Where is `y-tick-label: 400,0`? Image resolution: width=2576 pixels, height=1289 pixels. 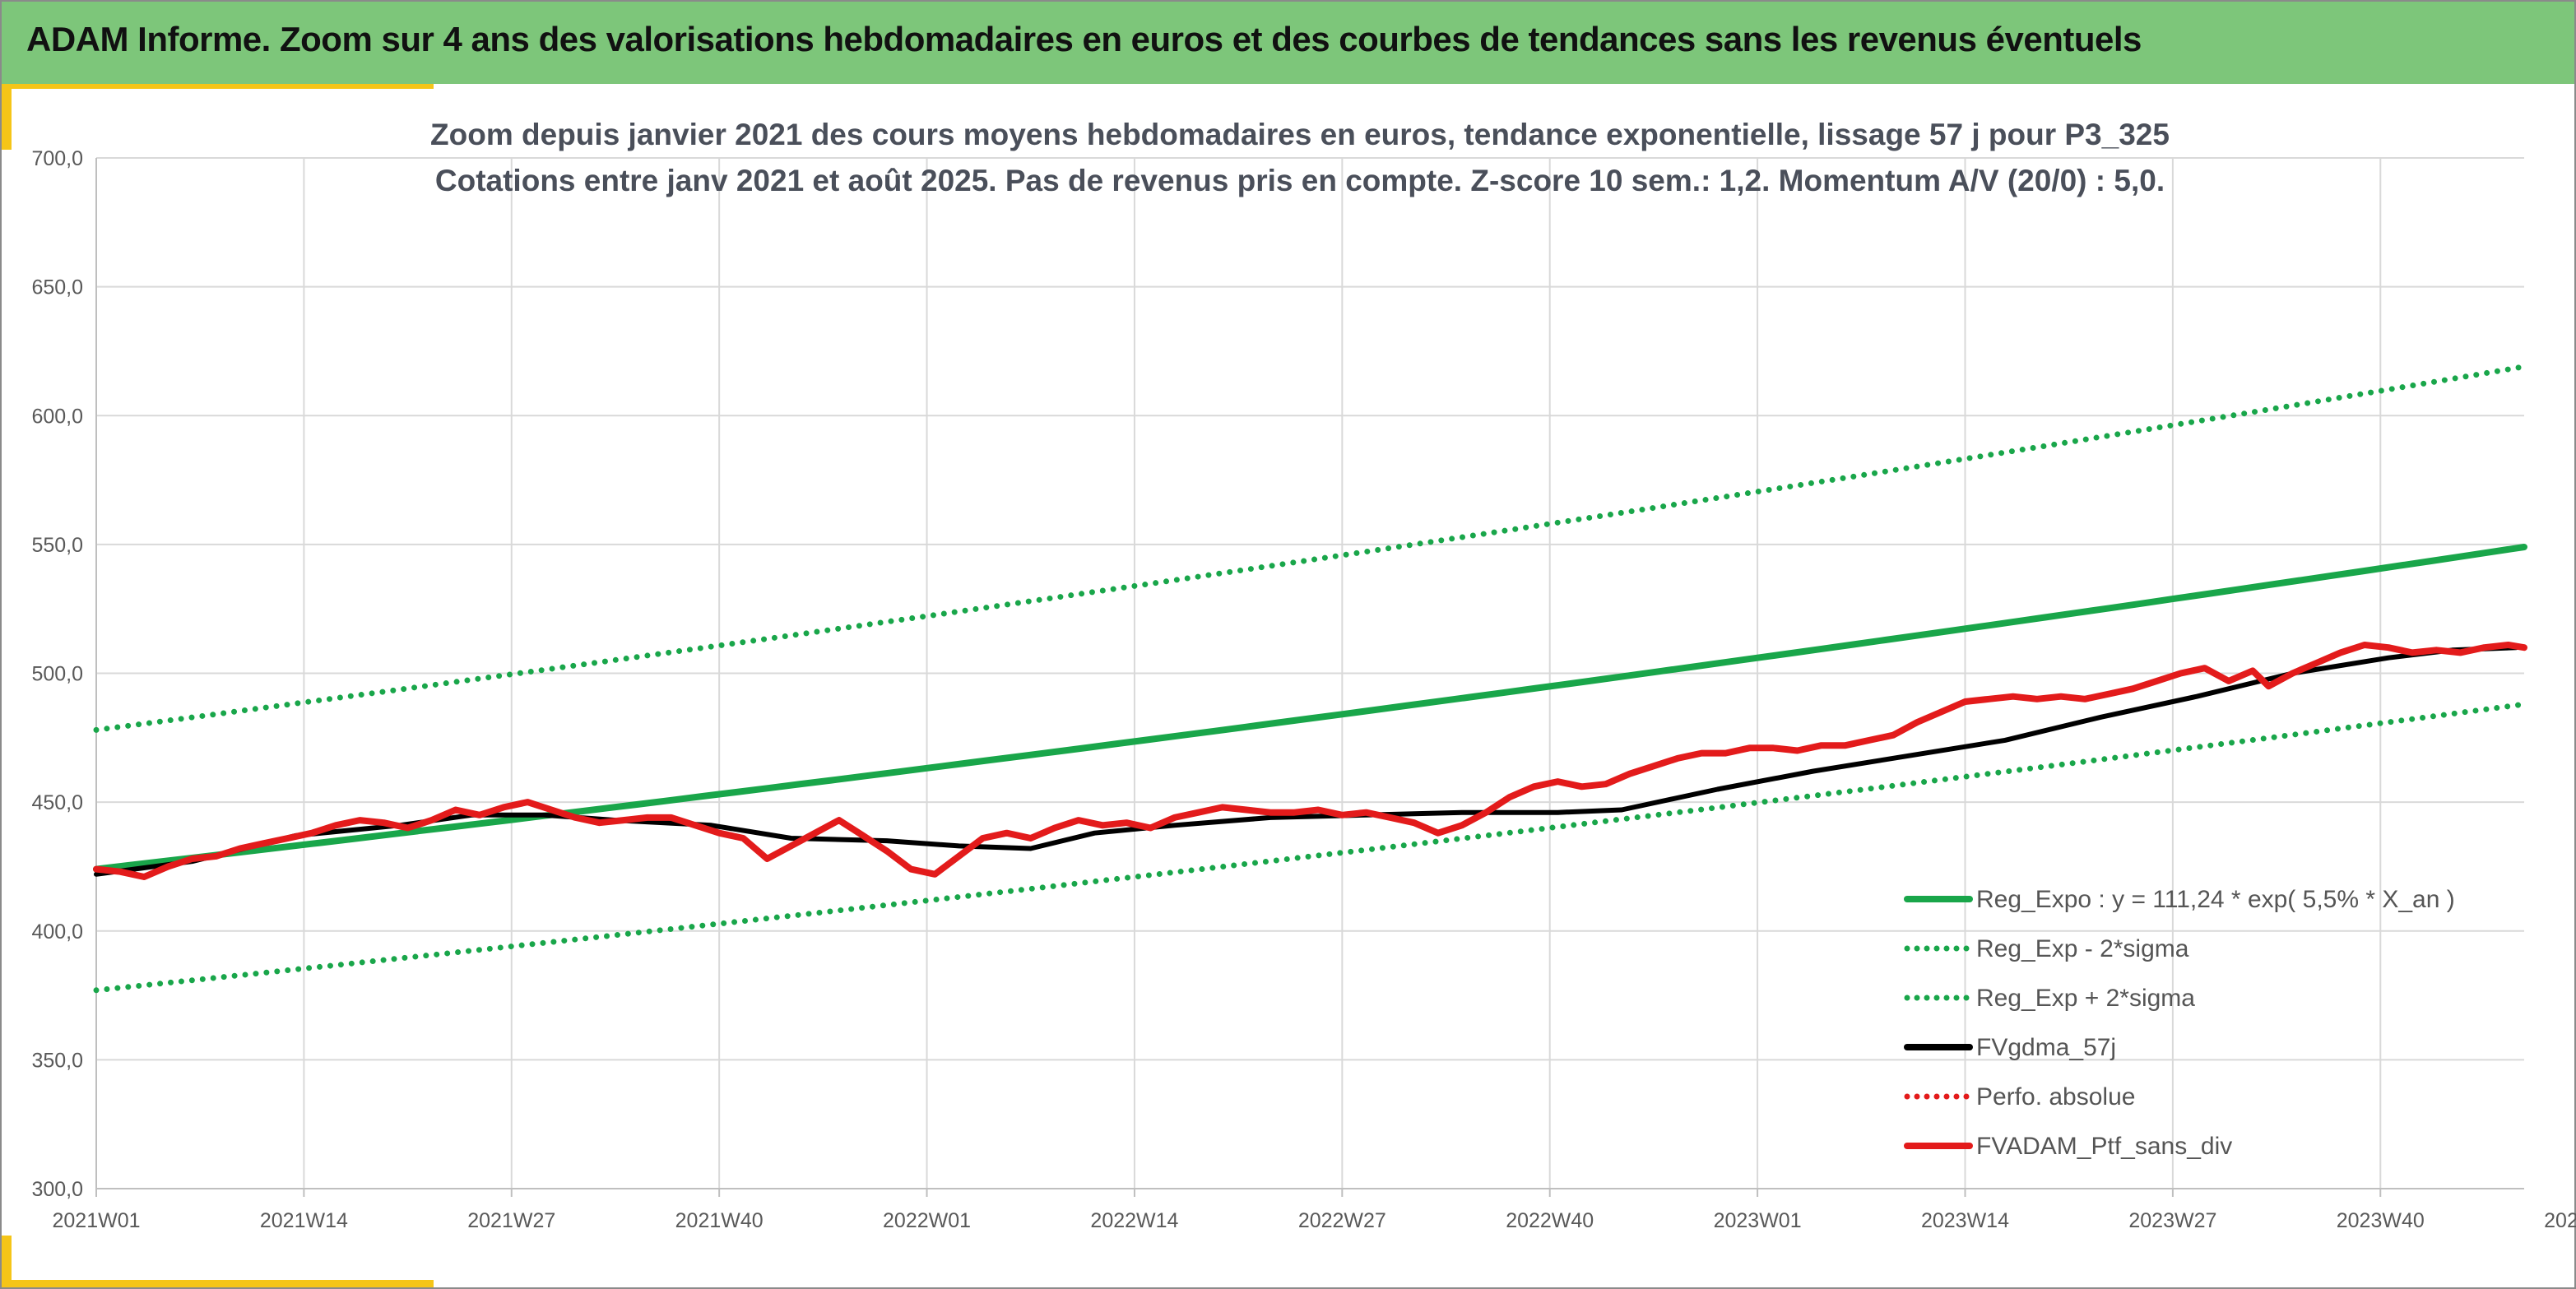
y-tick-label: 400,0 is located at coordinates (57, 932).